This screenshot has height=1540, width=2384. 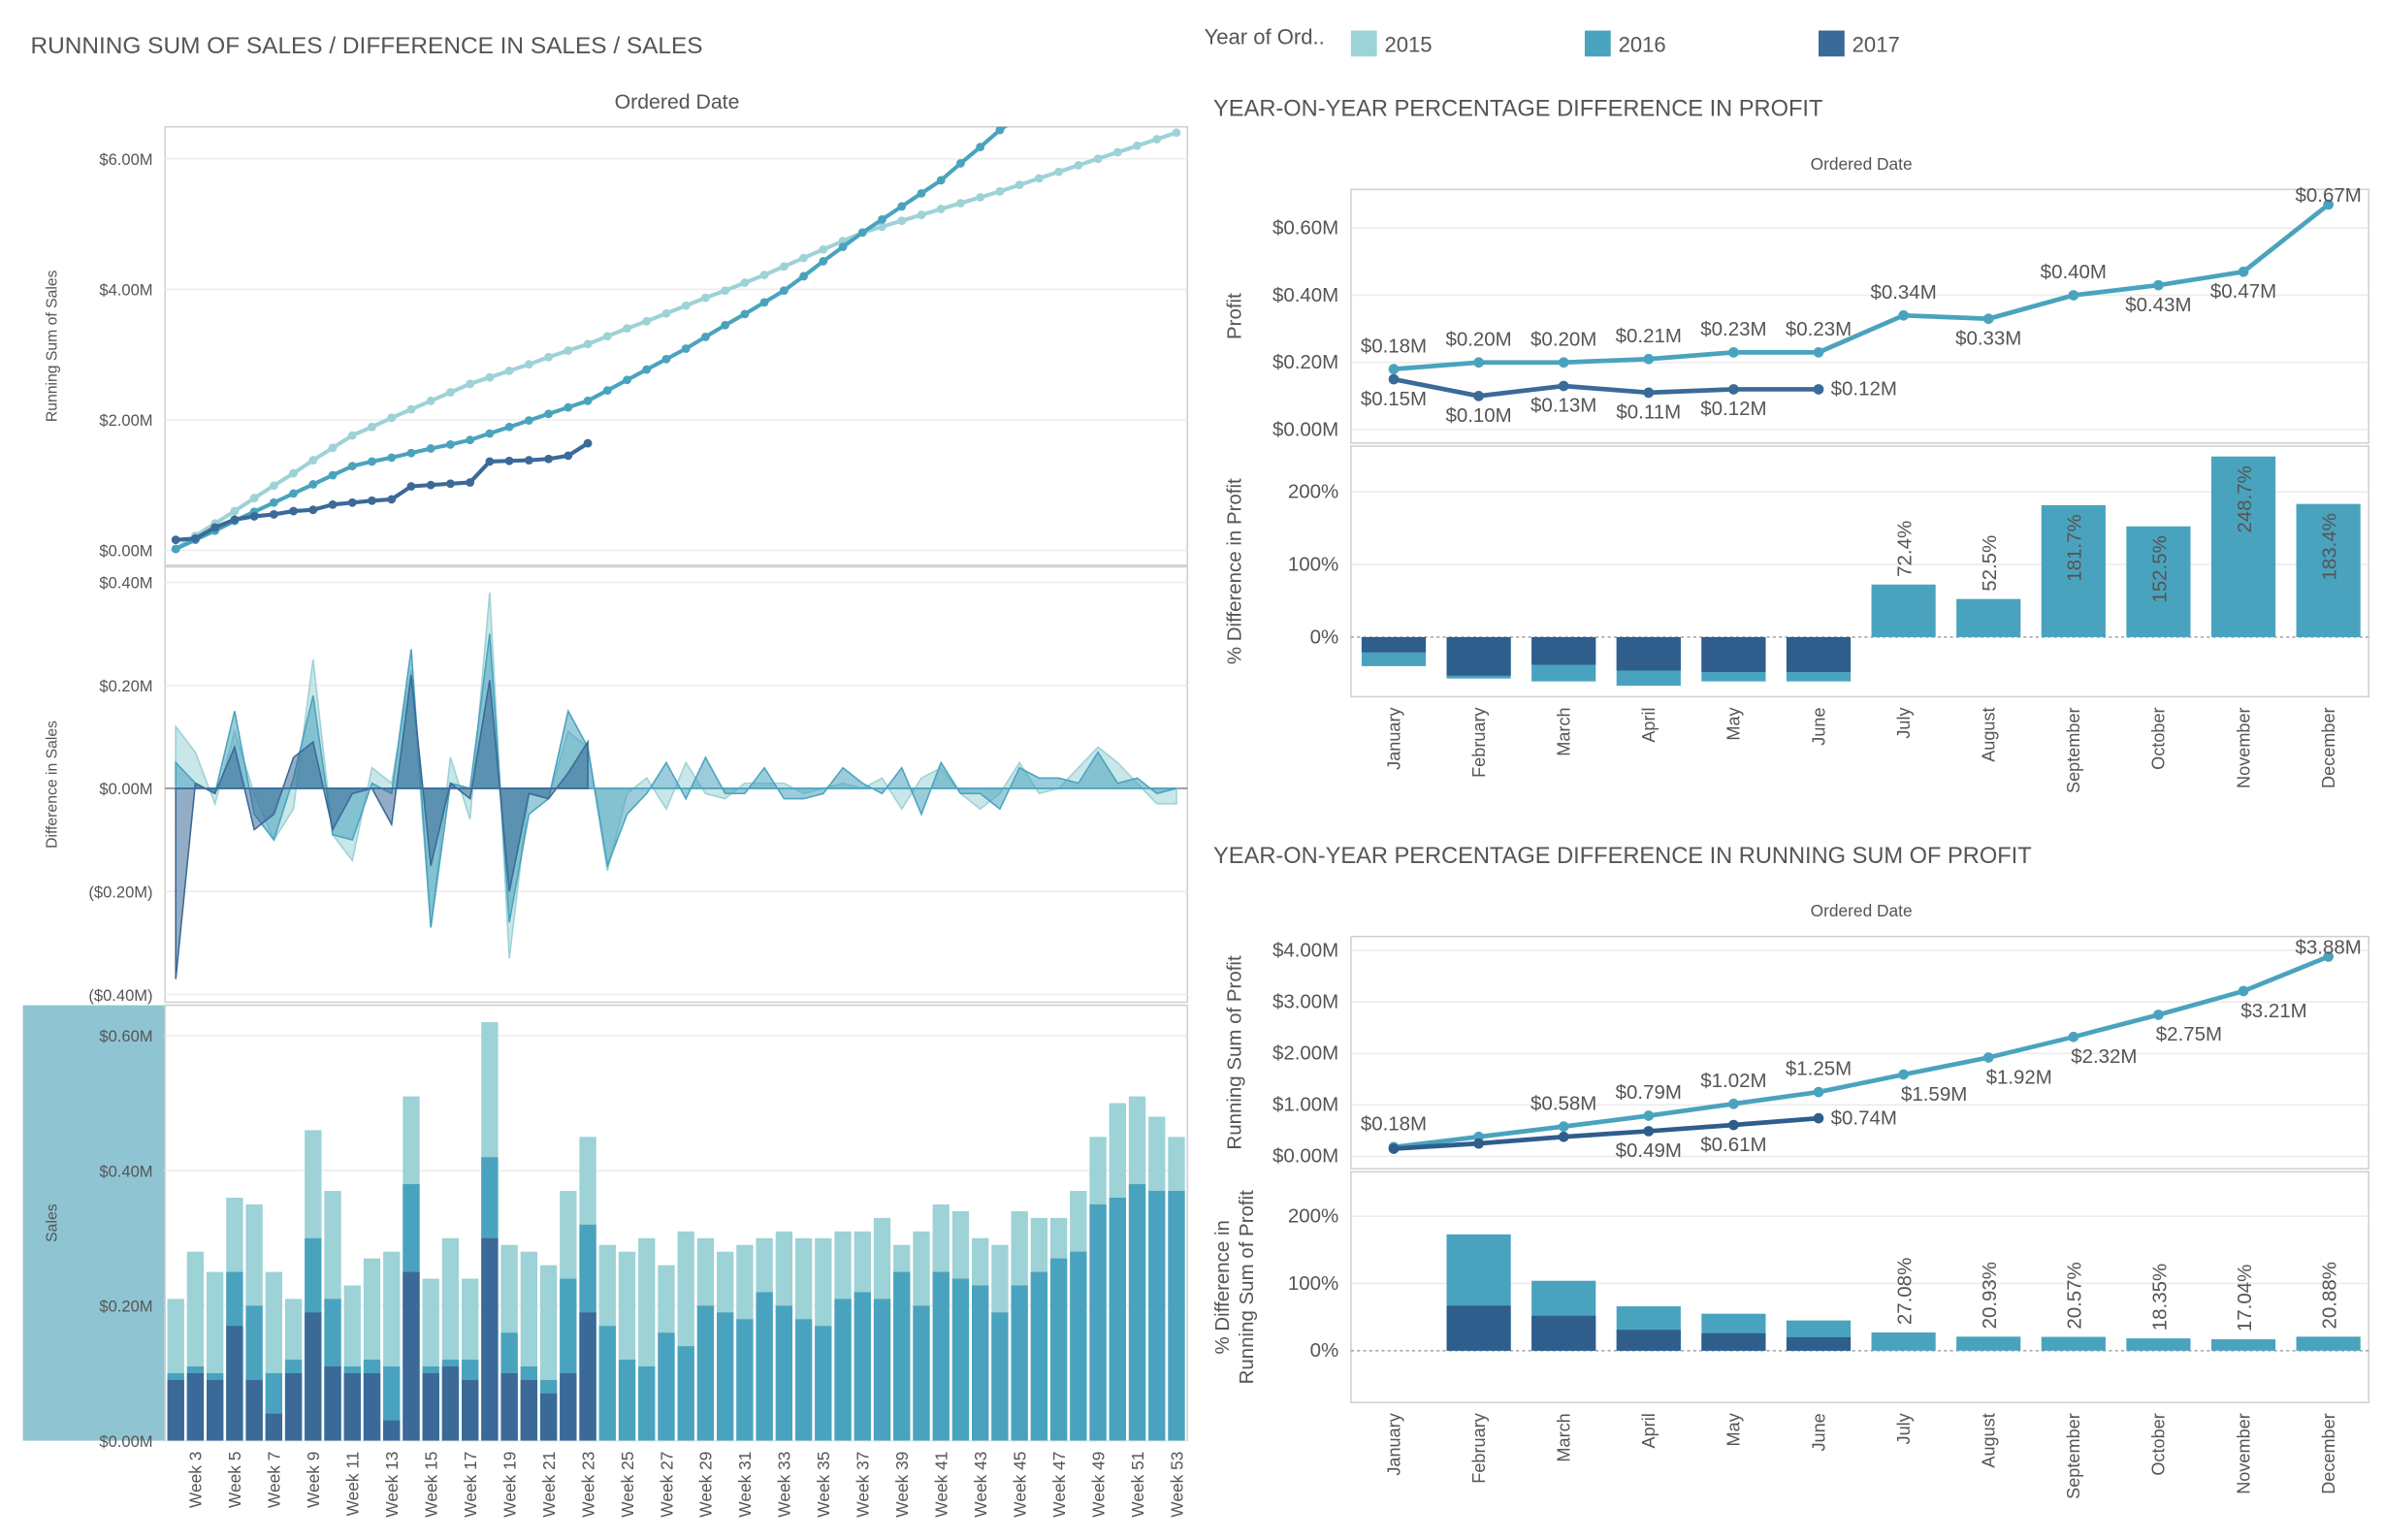 What do you see at coordinates (1393, 738) in the screenshot?
I see `x-tick-label: January` at bounding box center [1393, 738].